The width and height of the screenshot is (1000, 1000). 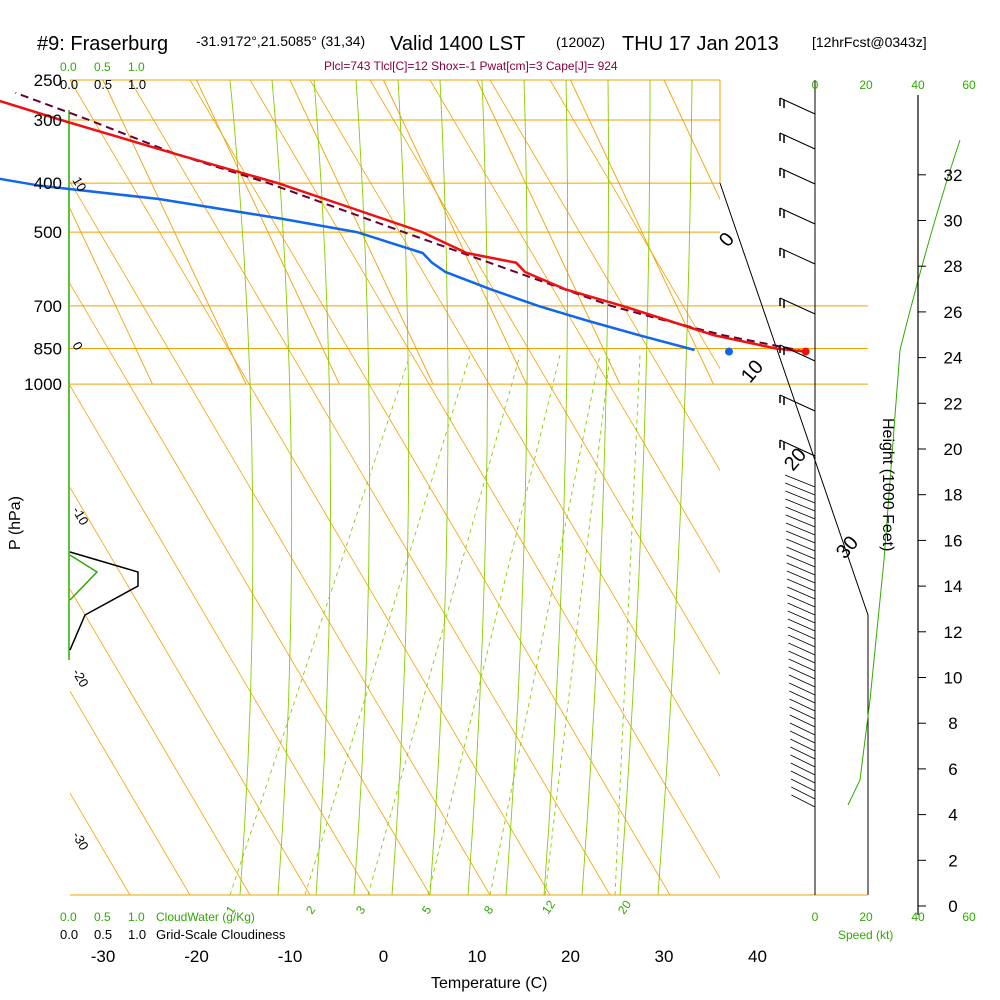 I want to click on dry-adiabat-label: -20, so click(x=80, y=678).